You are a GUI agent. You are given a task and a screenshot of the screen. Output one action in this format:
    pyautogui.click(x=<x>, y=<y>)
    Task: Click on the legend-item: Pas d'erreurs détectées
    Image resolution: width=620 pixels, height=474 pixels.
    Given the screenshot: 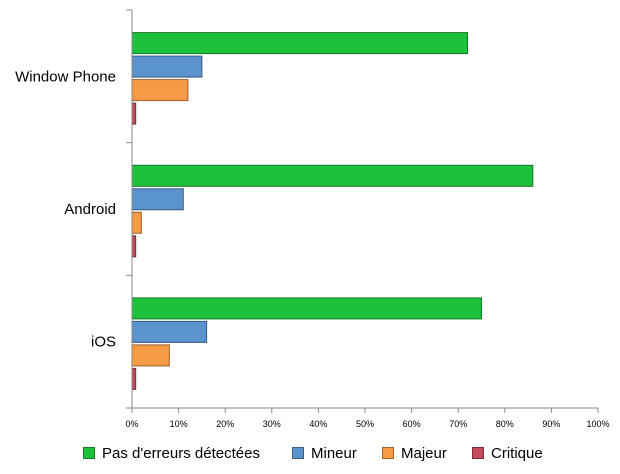 What is the action you would take?
    pyautogui.click(x=171, y=453)
    